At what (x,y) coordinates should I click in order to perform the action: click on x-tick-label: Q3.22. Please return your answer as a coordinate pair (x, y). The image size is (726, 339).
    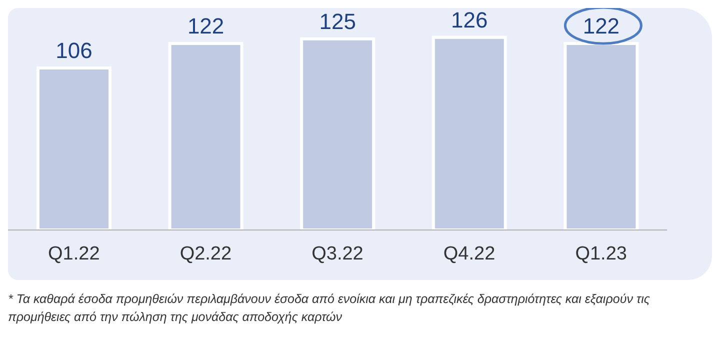
    Looking at the image, I should click on (338, 253).